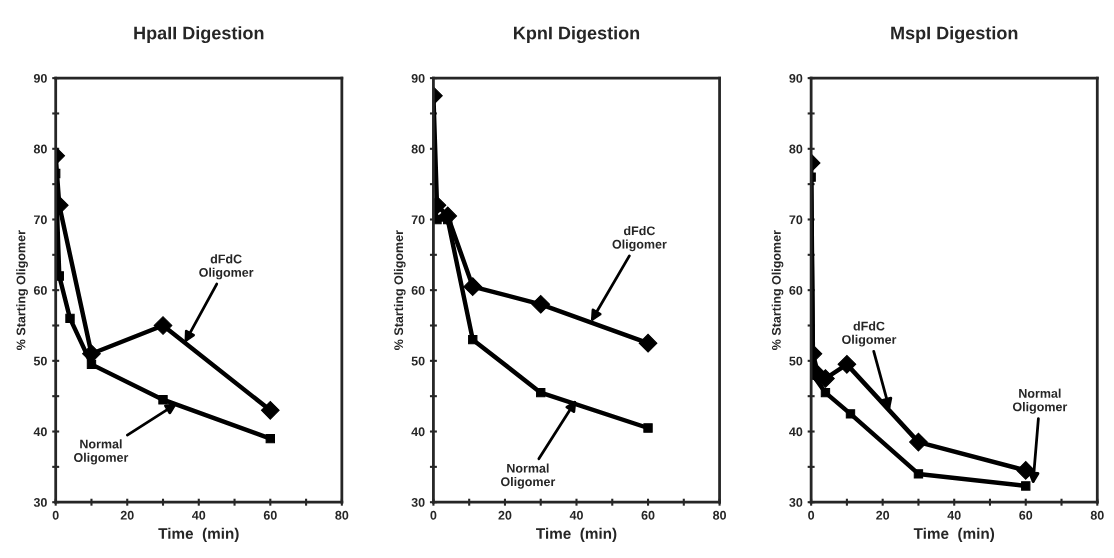  I want to click on chart-title: KpnI Digestion, so click(577, 35).